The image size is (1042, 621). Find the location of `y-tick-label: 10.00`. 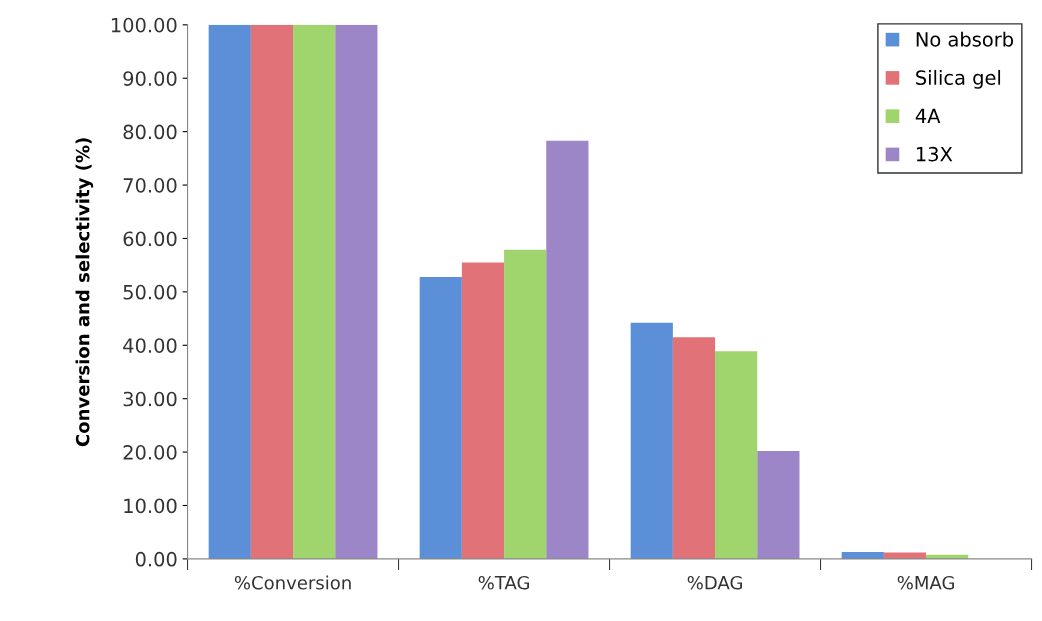

y-tick-label: 10.00 is located at coordinates (150, 506).